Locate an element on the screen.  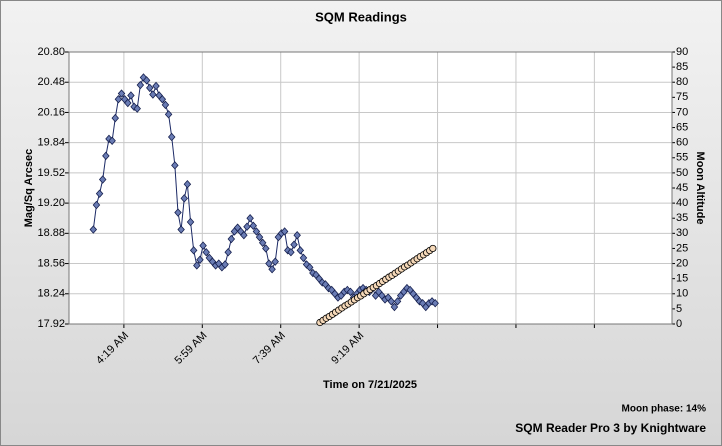
y2-tick-label: 60 is located at coordinates (682, 143).